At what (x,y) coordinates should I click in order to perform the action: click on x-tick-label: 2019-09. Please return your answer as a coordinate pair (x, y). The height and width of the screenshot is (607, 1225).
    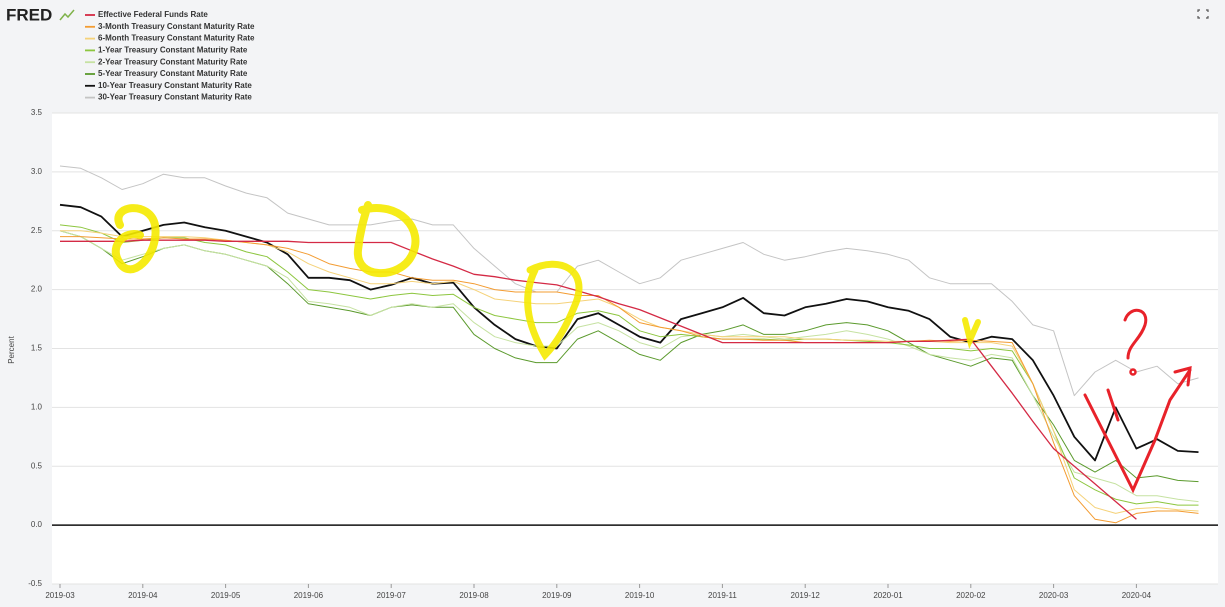
    Looking at the image, I should click on (557, 595).